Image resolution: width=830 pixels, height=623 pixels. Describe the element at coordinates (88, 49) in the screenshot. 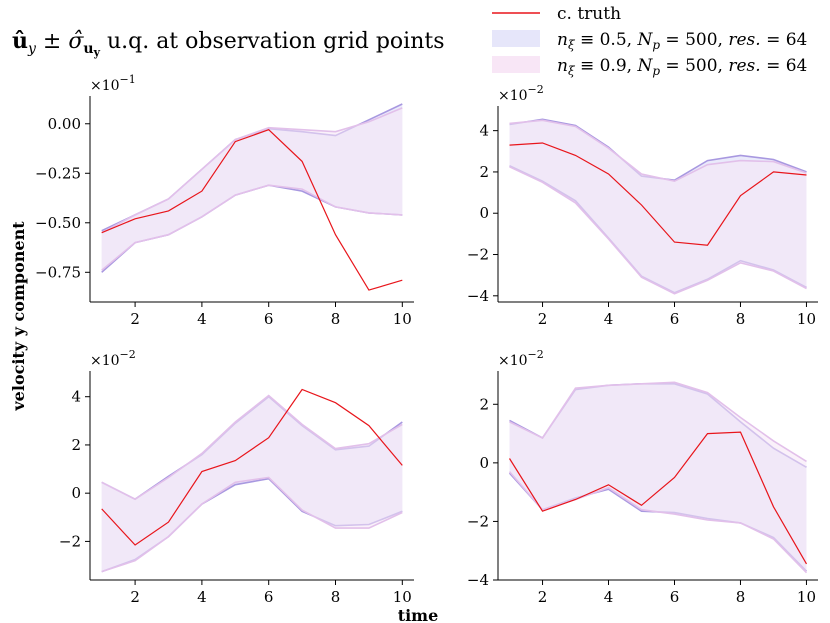

I see `title-sigma-sub: u` at that location.